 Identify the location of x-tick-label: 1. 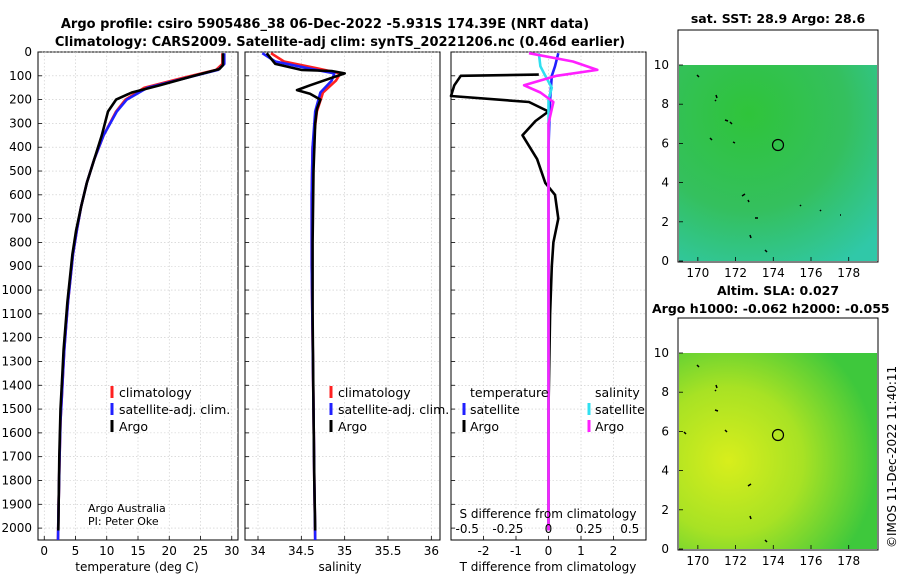
(581, 551).